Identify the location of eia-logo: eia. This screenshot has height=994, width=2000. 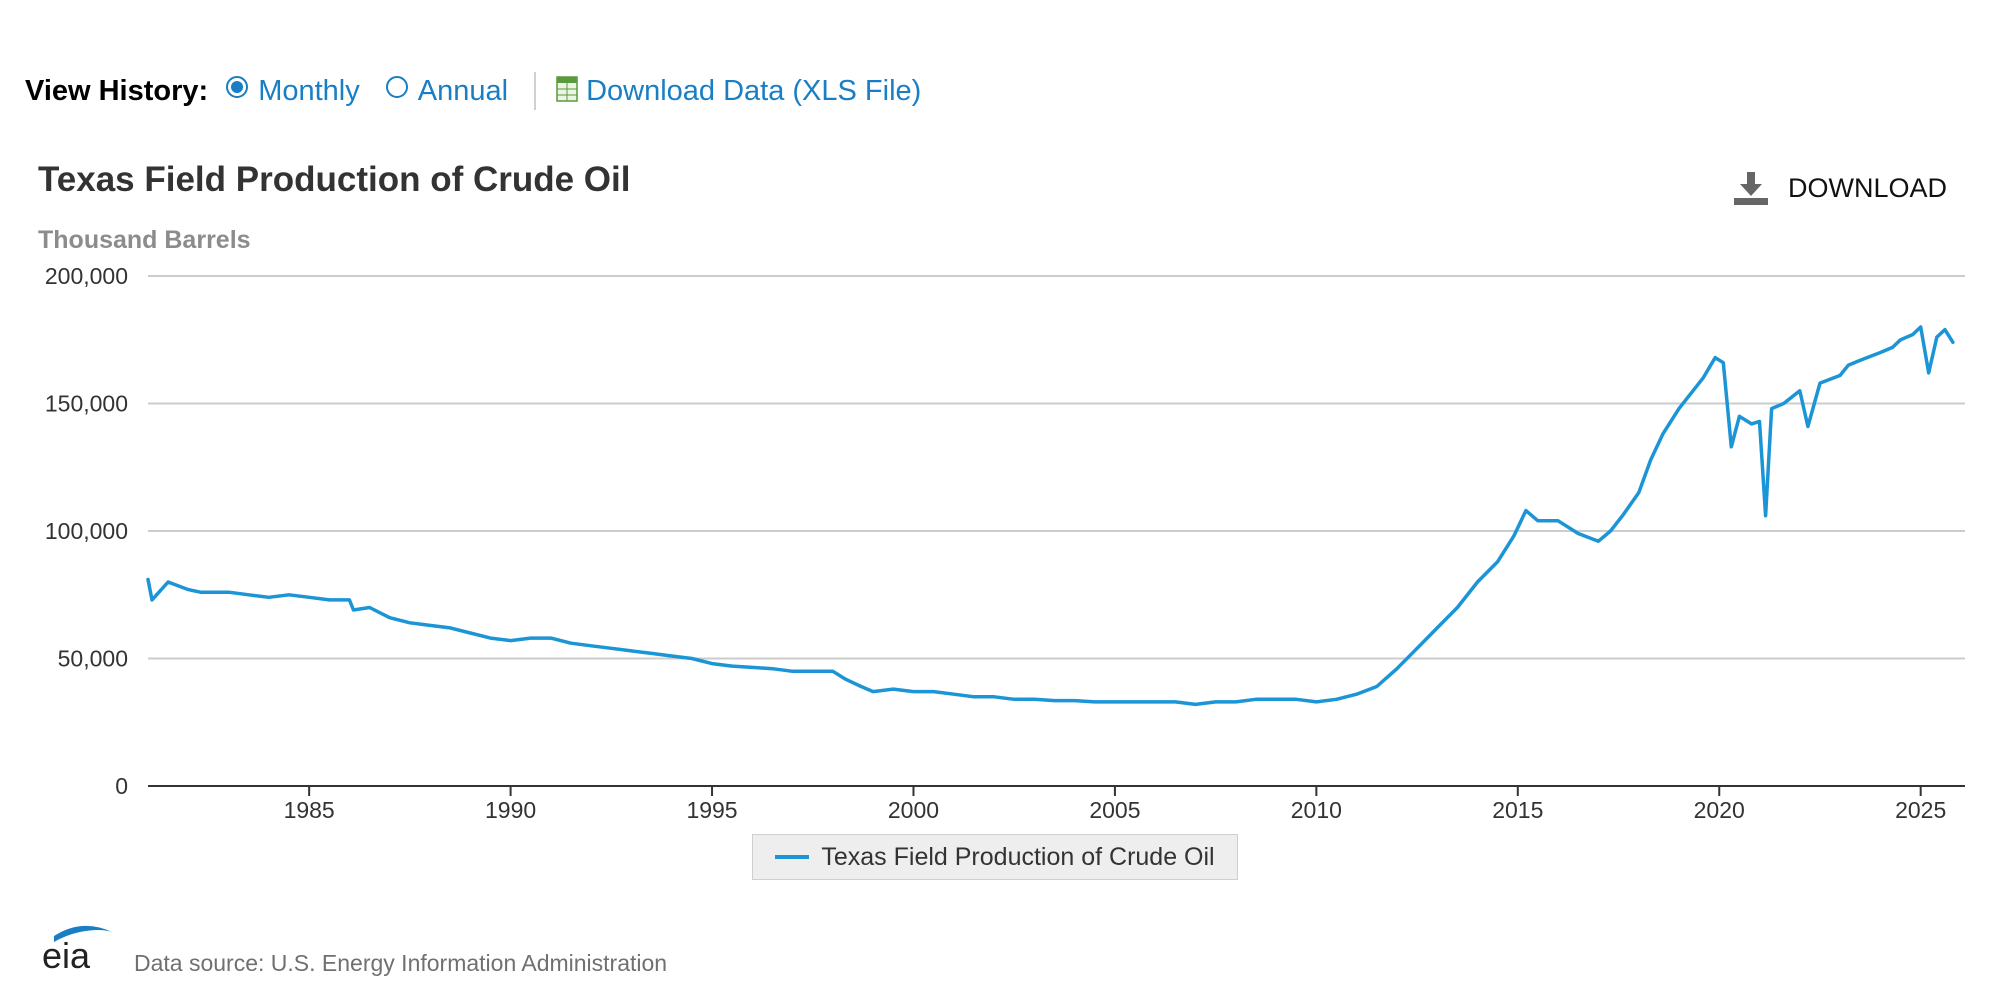
(77, 949).